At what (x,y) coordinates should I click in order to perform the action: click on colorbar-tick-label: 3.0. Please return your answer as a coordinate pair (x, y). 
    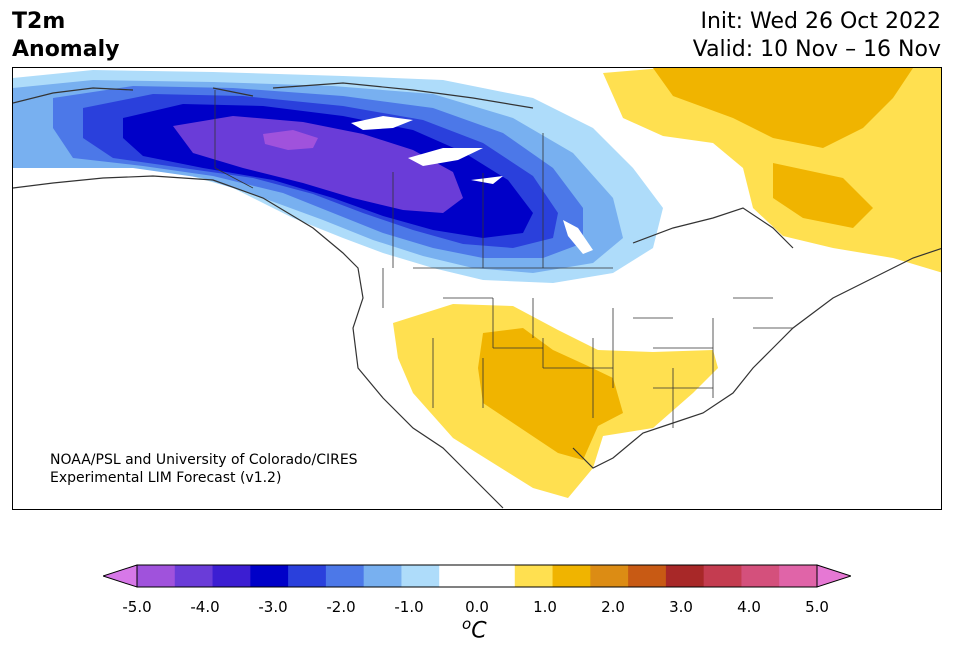
    Looking at the image, I should click on (681, 607).